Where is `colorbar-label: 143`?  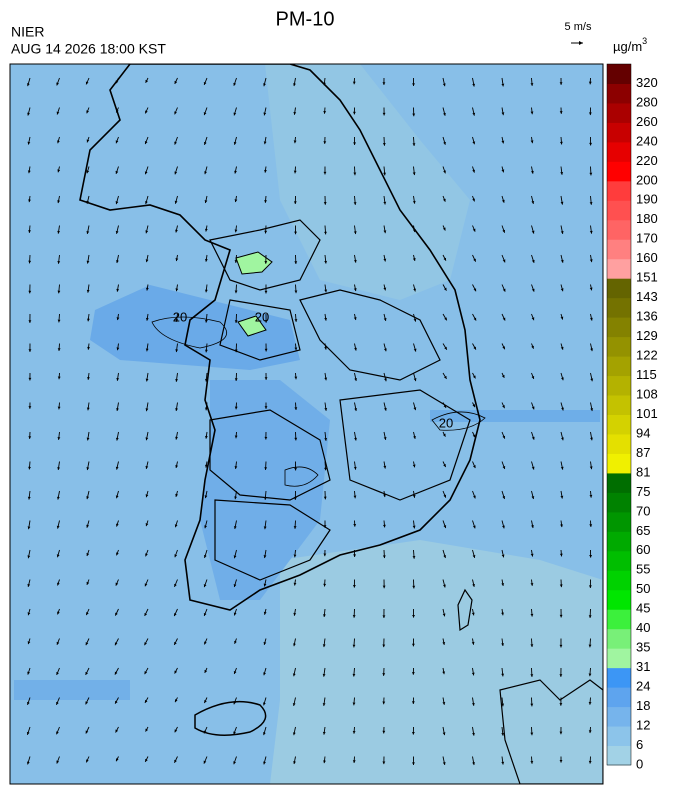
colorbar-label: 143 is located at coordinates (647, 296).